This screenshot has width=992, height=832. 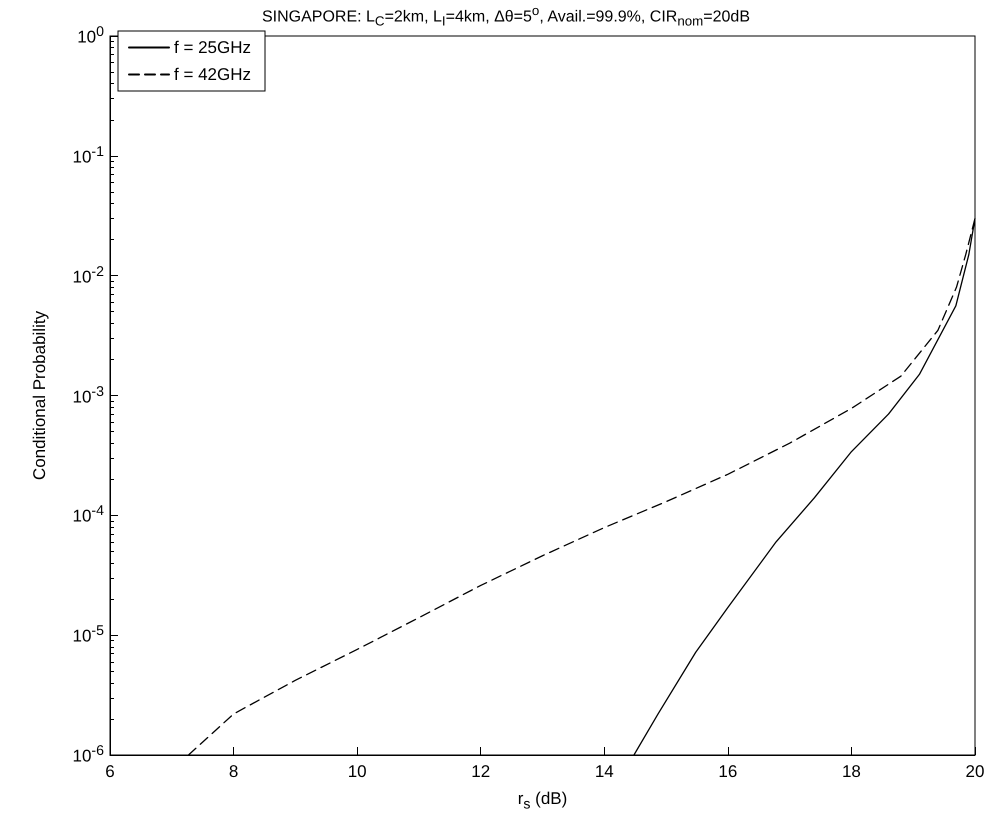 What do you see at coordinates (728, 771) in the screenshot?
I see `x-tick-label: 16` at bounding box center [728, 771].